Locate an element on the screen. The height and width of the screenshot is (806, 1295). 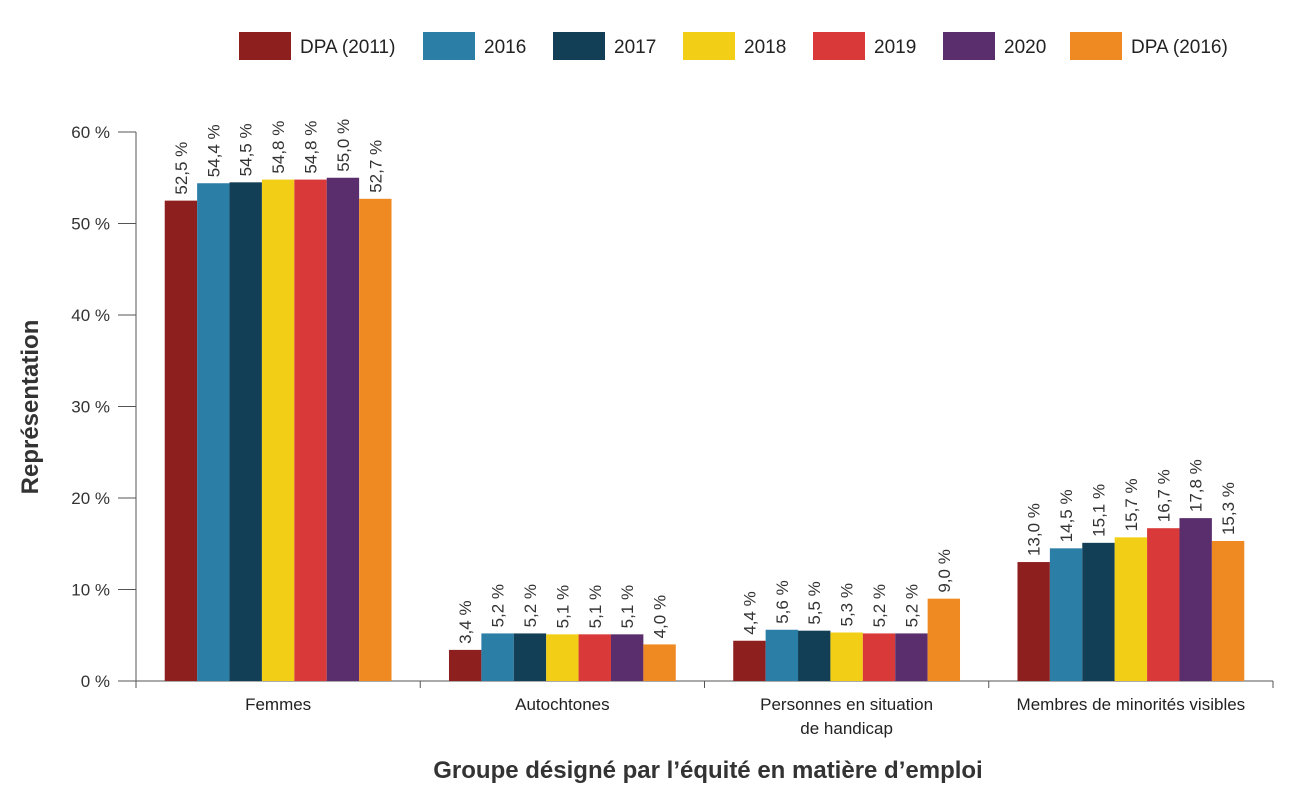
data-label: 13,0 % is located at coordinates (1034, 529).